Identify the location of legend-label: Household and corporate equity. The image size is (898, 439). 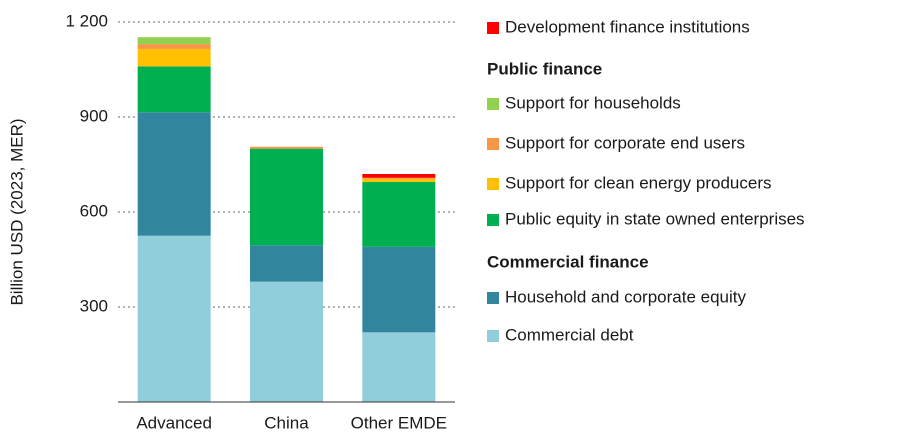
(625, 296).